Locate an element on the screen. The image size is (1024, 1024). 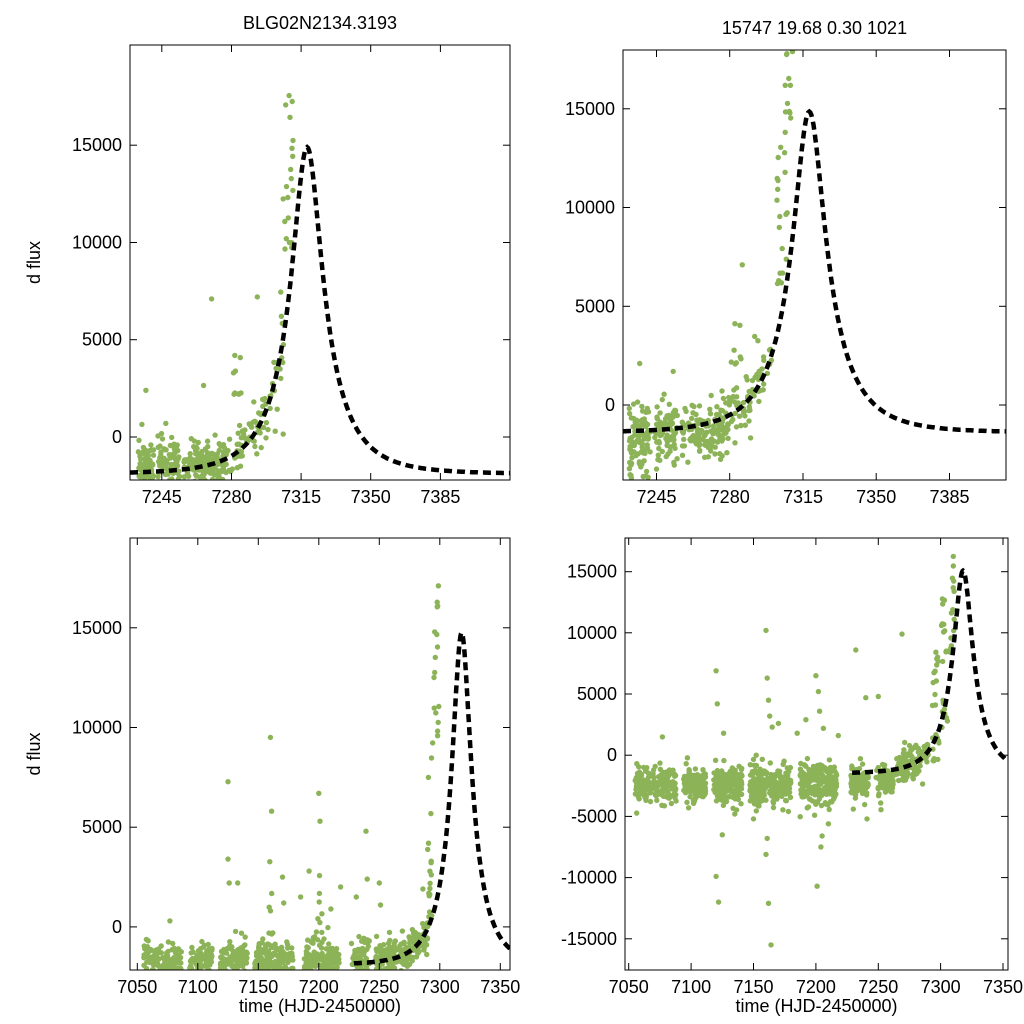
panel-title: BLG02N2134.3193 is located at coordinates (320, 23).